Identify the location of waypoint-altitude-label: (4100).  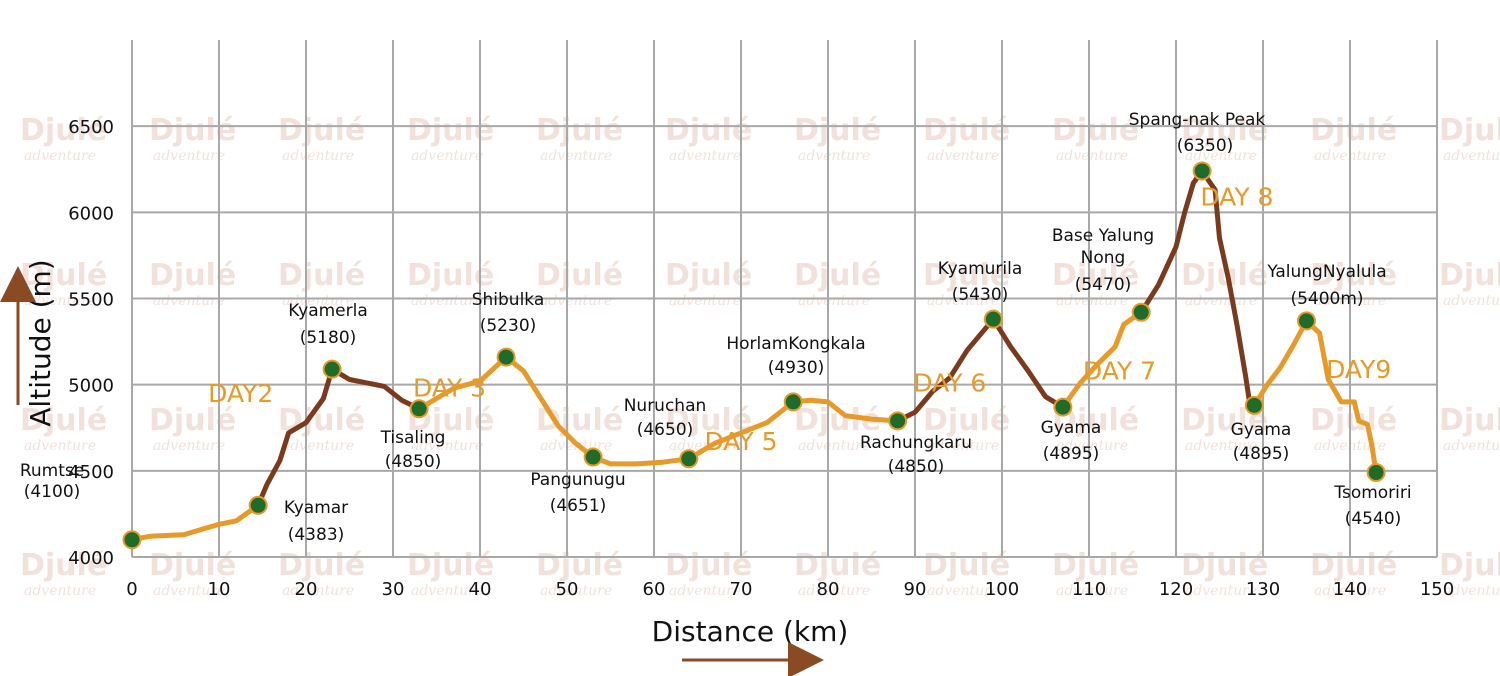
(52, 492).